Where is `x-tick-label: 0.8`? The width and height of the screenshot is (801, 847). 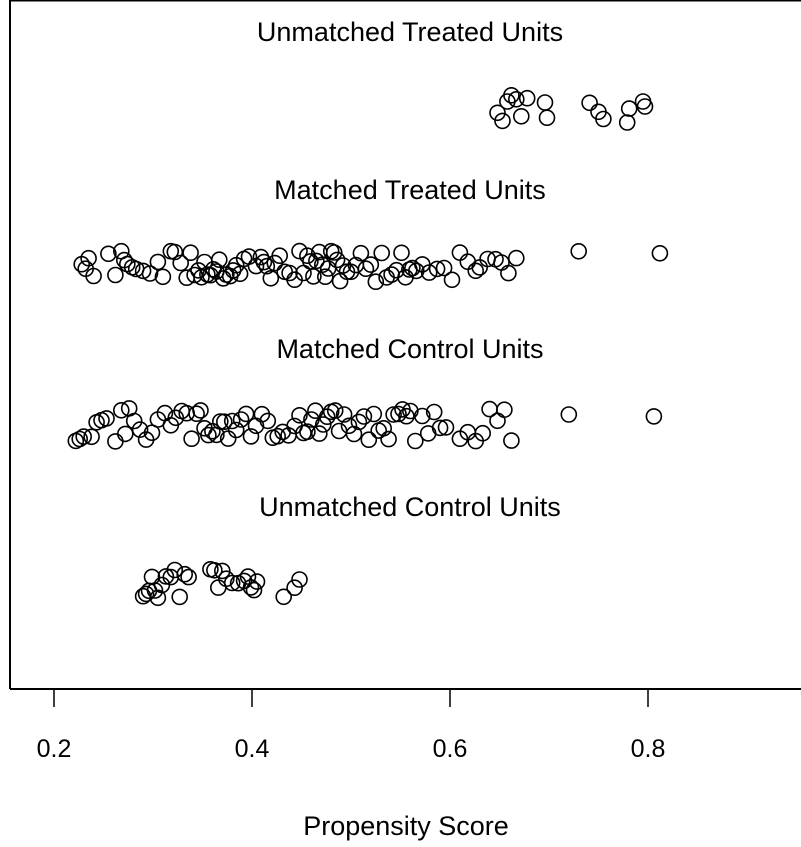
x-tick-label: 0.8 is located at coordinates (648, 749).